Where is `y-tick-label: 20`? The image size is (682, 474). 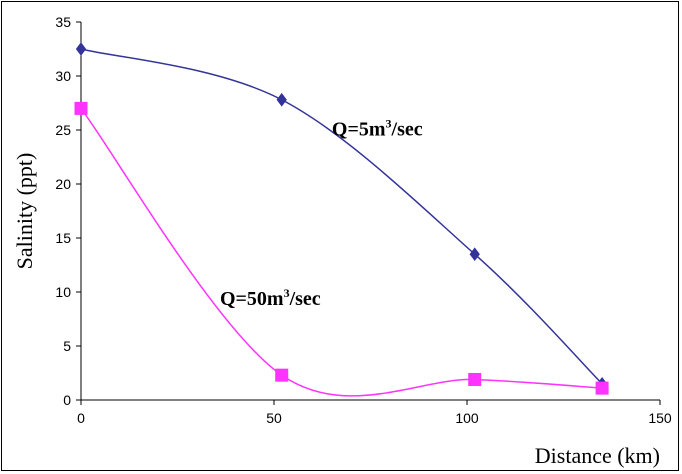
y-tick-label: 20 is located at coordinates (63, 184).